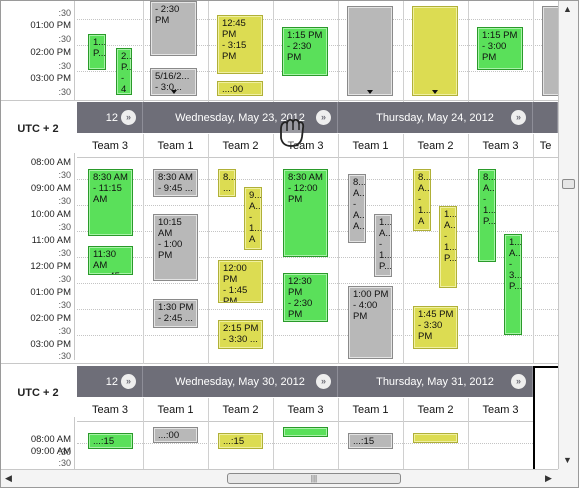 The image size is (579, 488). I want to click on event-block: 10:15 AM - 1:00 PM, so click(175, 247).